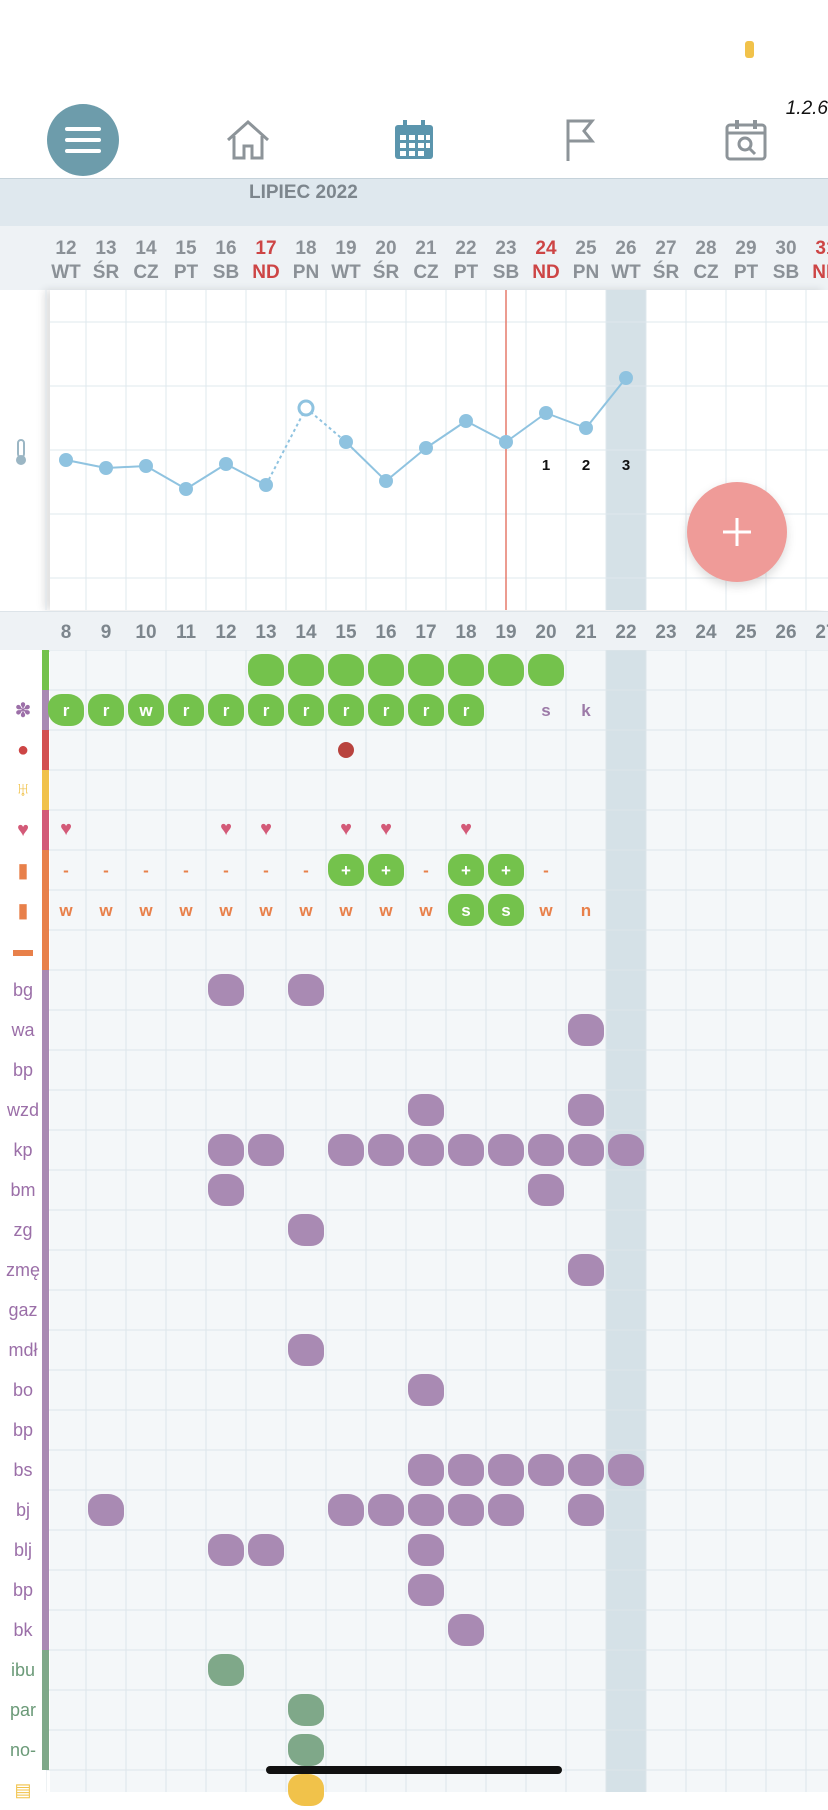 This screenshot has height=1810, width=828. What do you see at coordinates (706, 248) in the screenshot?
I see `day-number: 28` at bounding box center [706, 248].